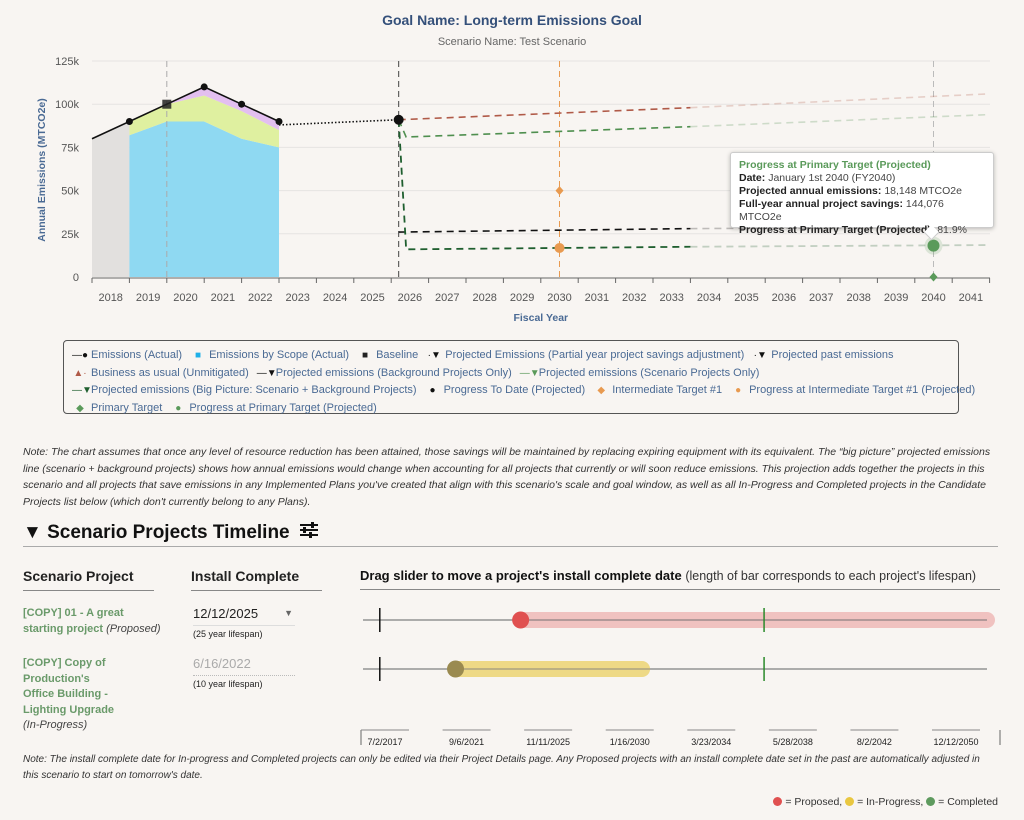  What do you see at coordinates (466, 742) in the screenshot?
I see `timeline-axis-label: 9/6/2021` at bounding box center [466, 742].